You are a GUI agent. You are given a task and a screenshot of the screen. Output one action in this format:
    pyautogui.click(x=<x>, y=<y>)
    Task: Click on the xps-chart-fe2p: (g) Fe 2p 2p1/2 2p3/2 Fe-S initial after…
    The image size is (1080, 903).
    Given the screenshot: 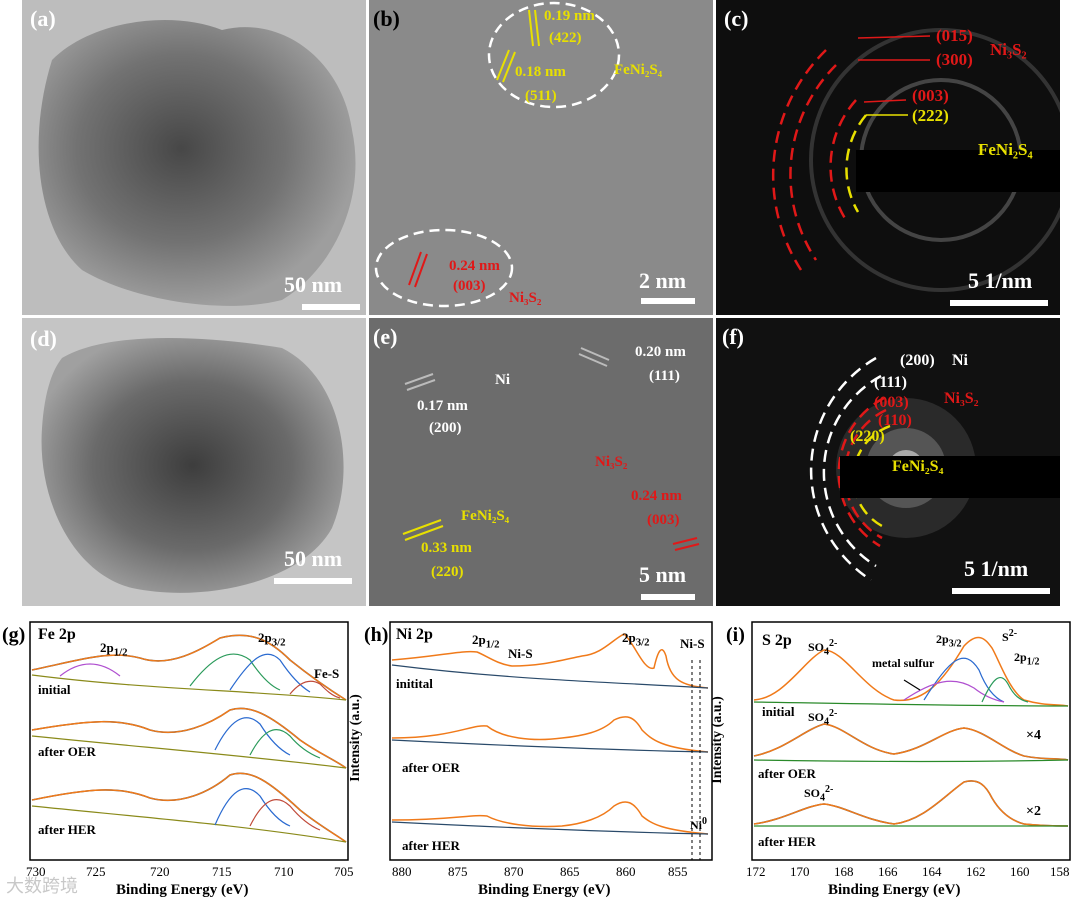 What is the action you would take?
    pyautogui.click(x=179, y=761)
    